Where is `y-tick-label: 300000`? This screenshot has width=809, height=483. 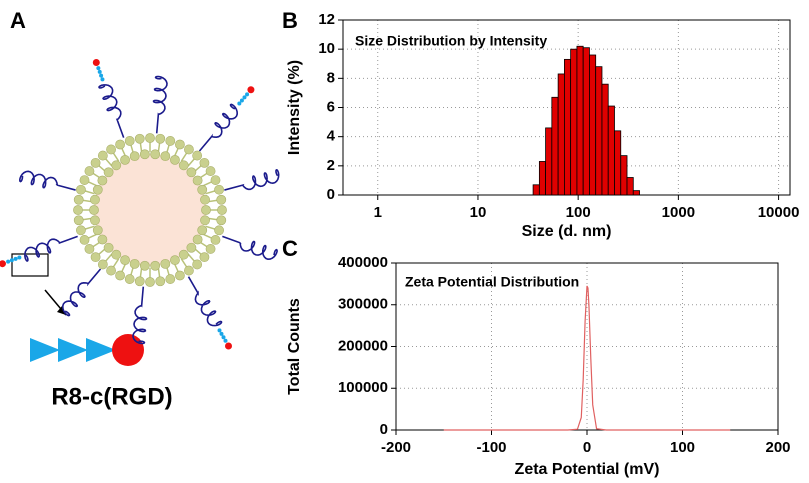 y-tick-label: 300000 is located at coordinates (363, 304).